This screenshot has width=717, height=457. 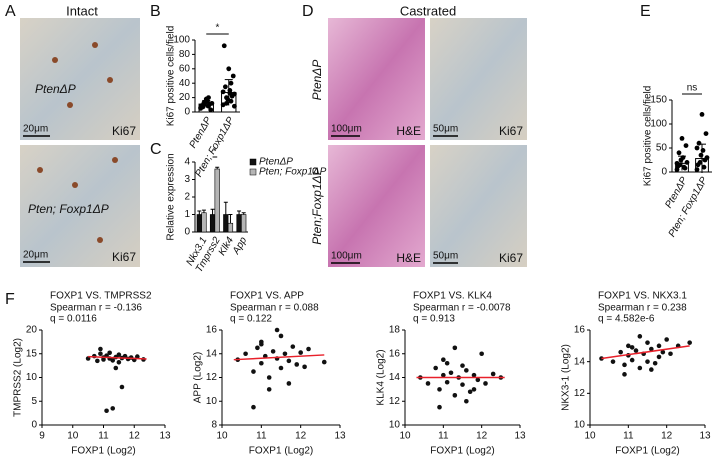 I want to click on y-tick-label: 40, so click(x=185, y=83).